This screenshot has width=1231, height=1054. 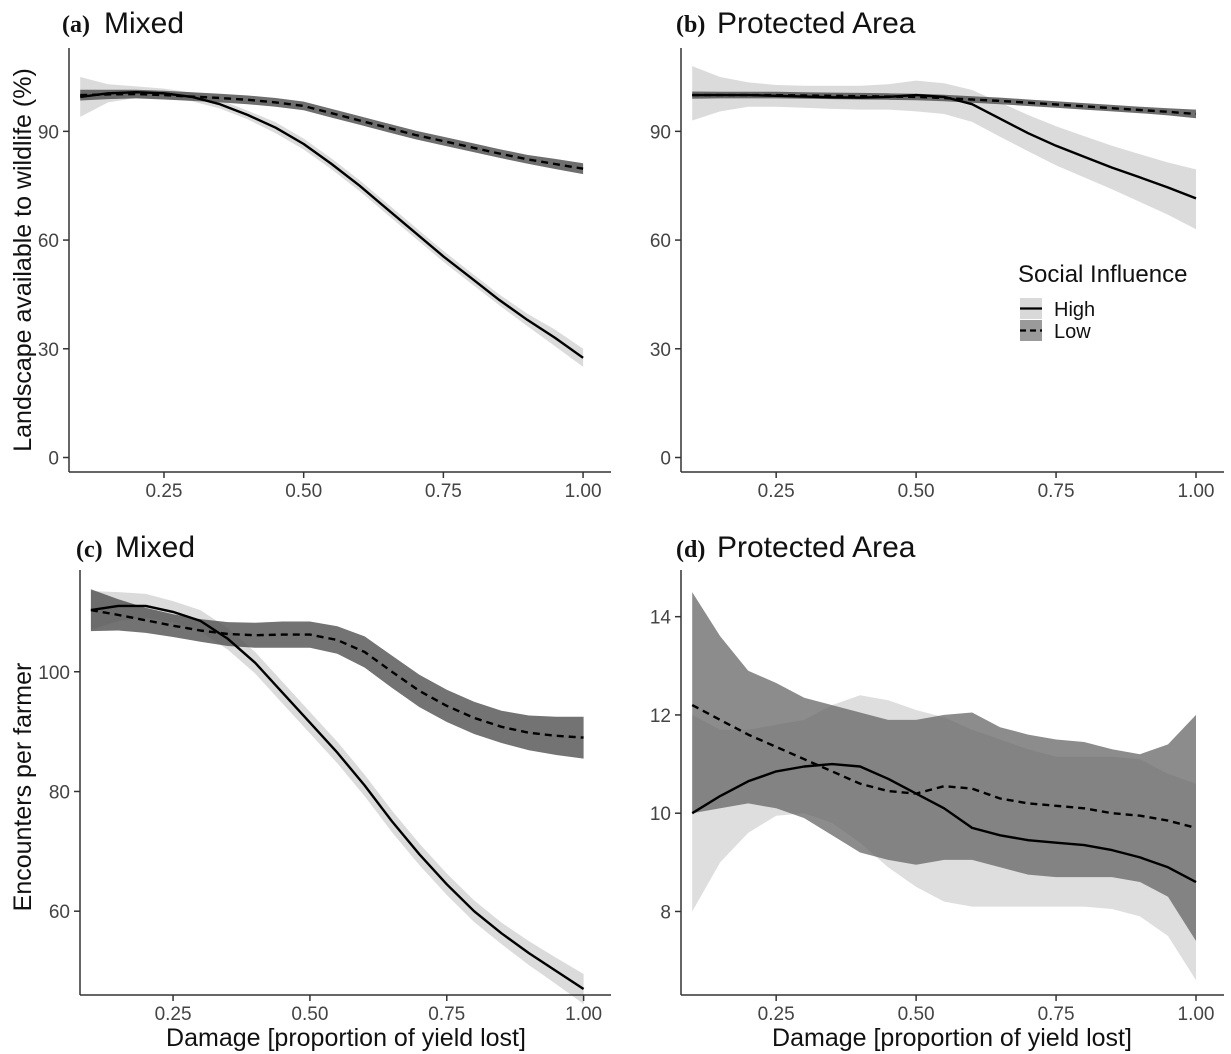 I want to click on panel-b-x-tick-label: 1.00, so click(x=1196, y=491).